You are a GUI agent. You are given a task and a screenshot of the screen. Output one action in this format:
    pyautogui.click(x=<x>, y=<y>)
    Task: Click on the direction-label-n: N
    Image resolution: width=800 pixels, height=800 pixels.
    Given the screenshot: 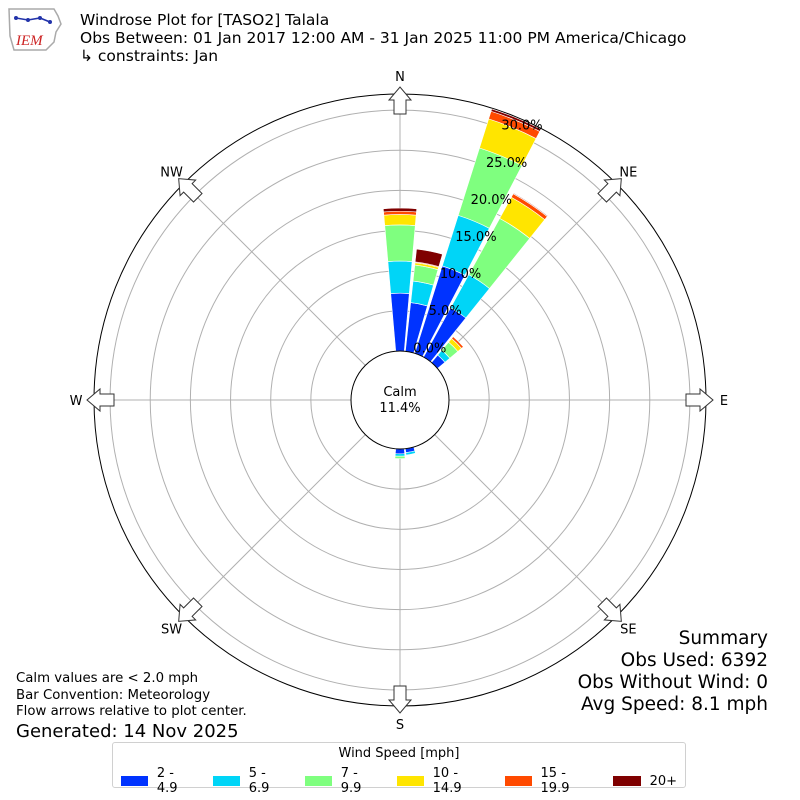 What is the action you would take?
    pyautogui.click(x=400, y=77)
    